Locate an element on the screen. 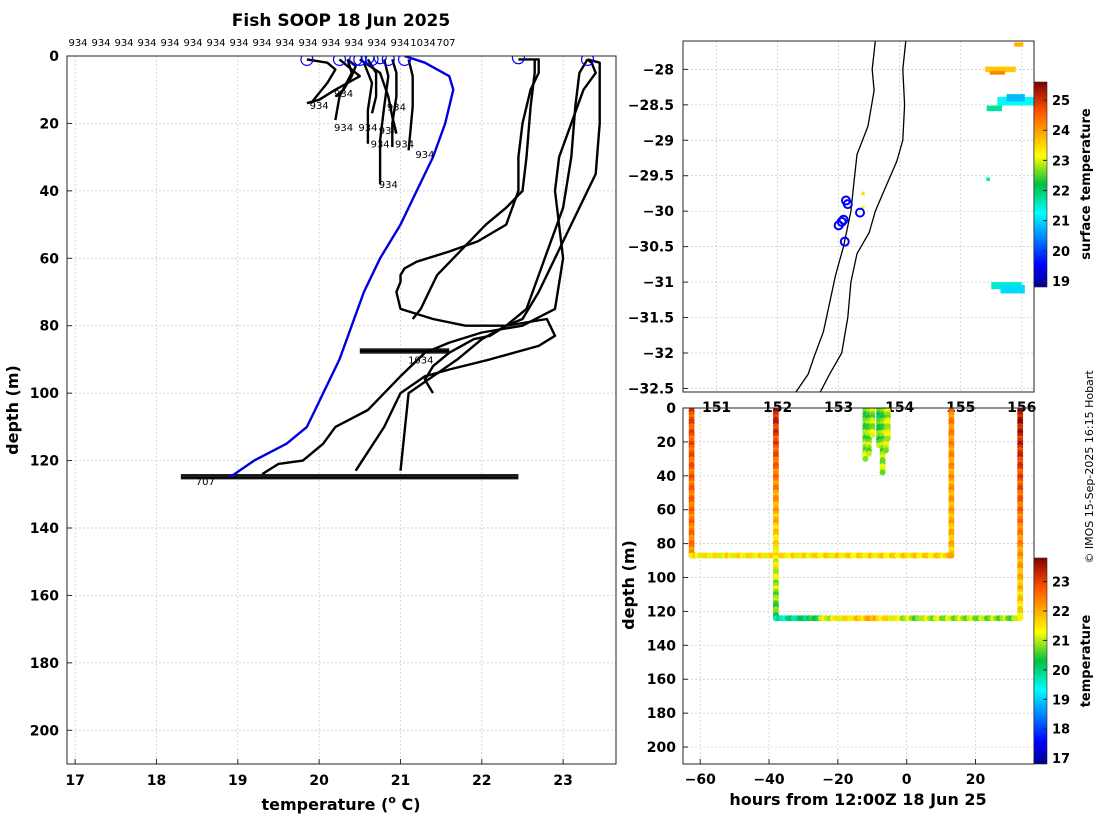  temperature-colorbar-tick-label: 20 is located at coordinates (1061, 671).